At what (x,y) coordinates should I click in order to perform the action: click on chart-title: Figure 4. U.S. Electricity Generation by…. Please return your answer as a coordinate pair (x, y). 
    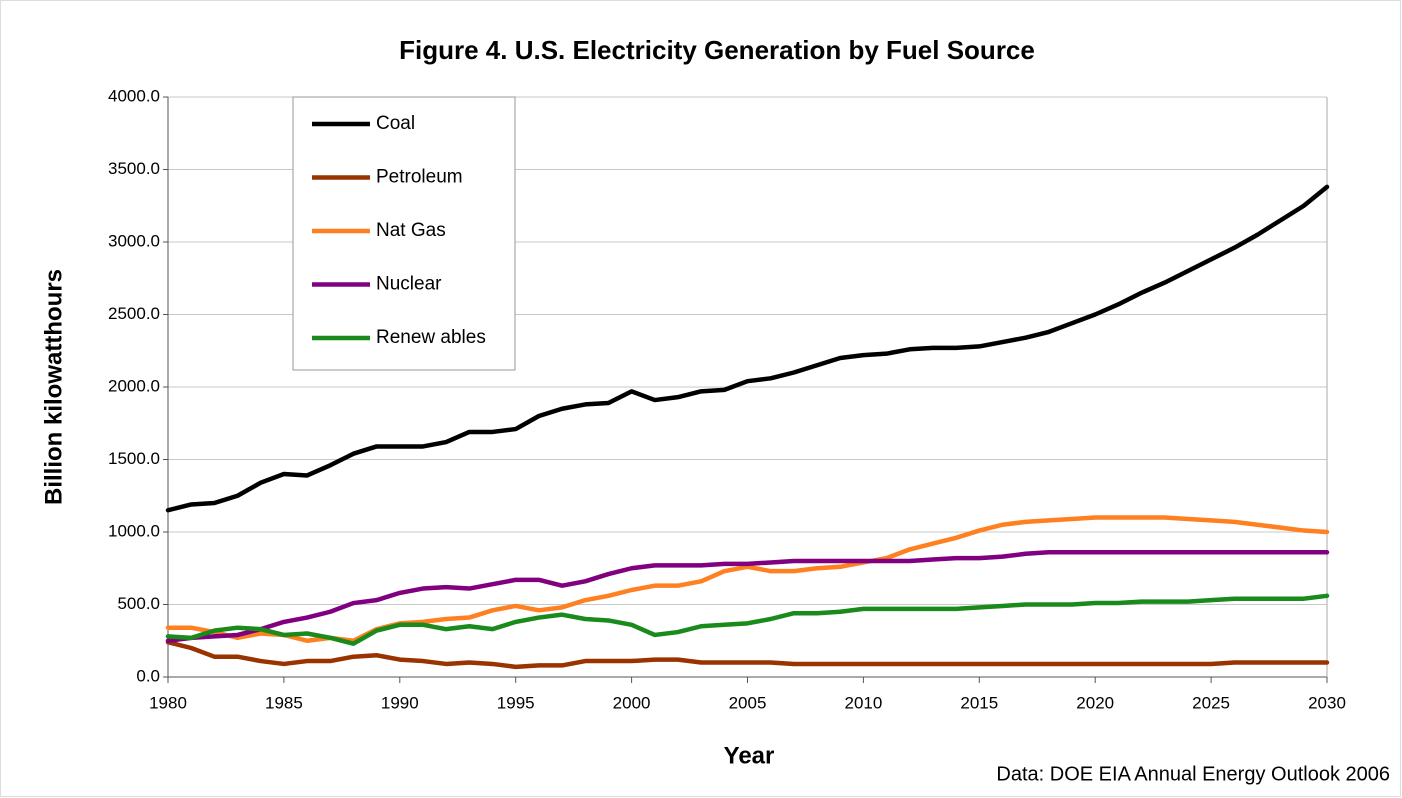
    Looking at the image, I should click on (717, 50).